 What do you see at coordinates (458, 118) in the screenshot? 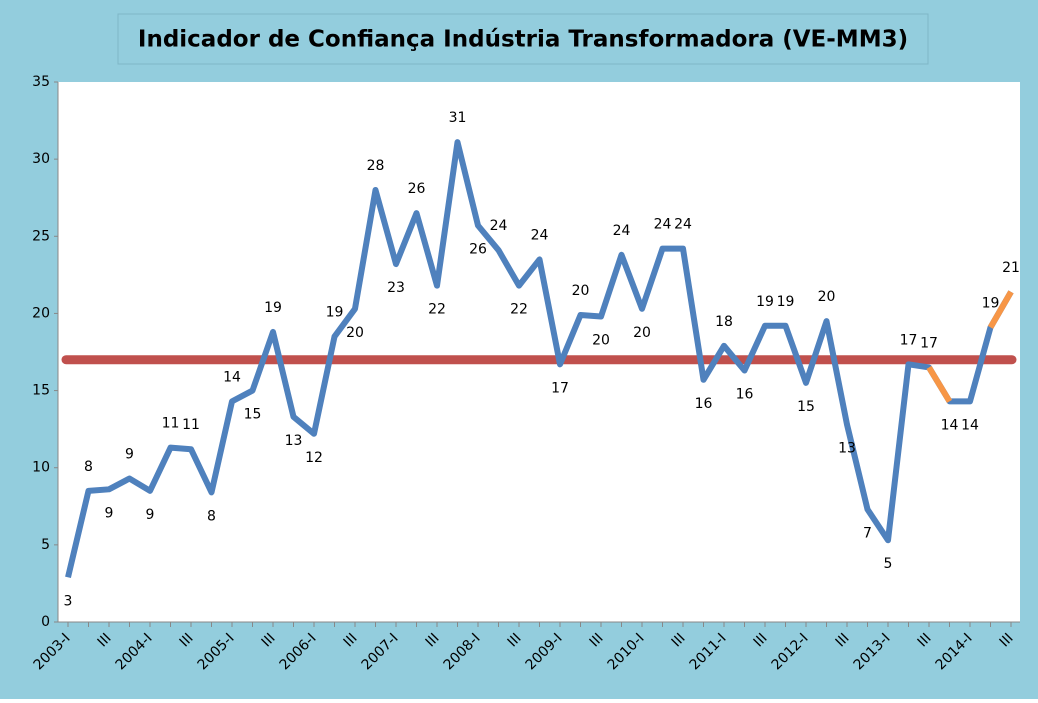
I see `data-label: 31` at bounding box center [458, 118].